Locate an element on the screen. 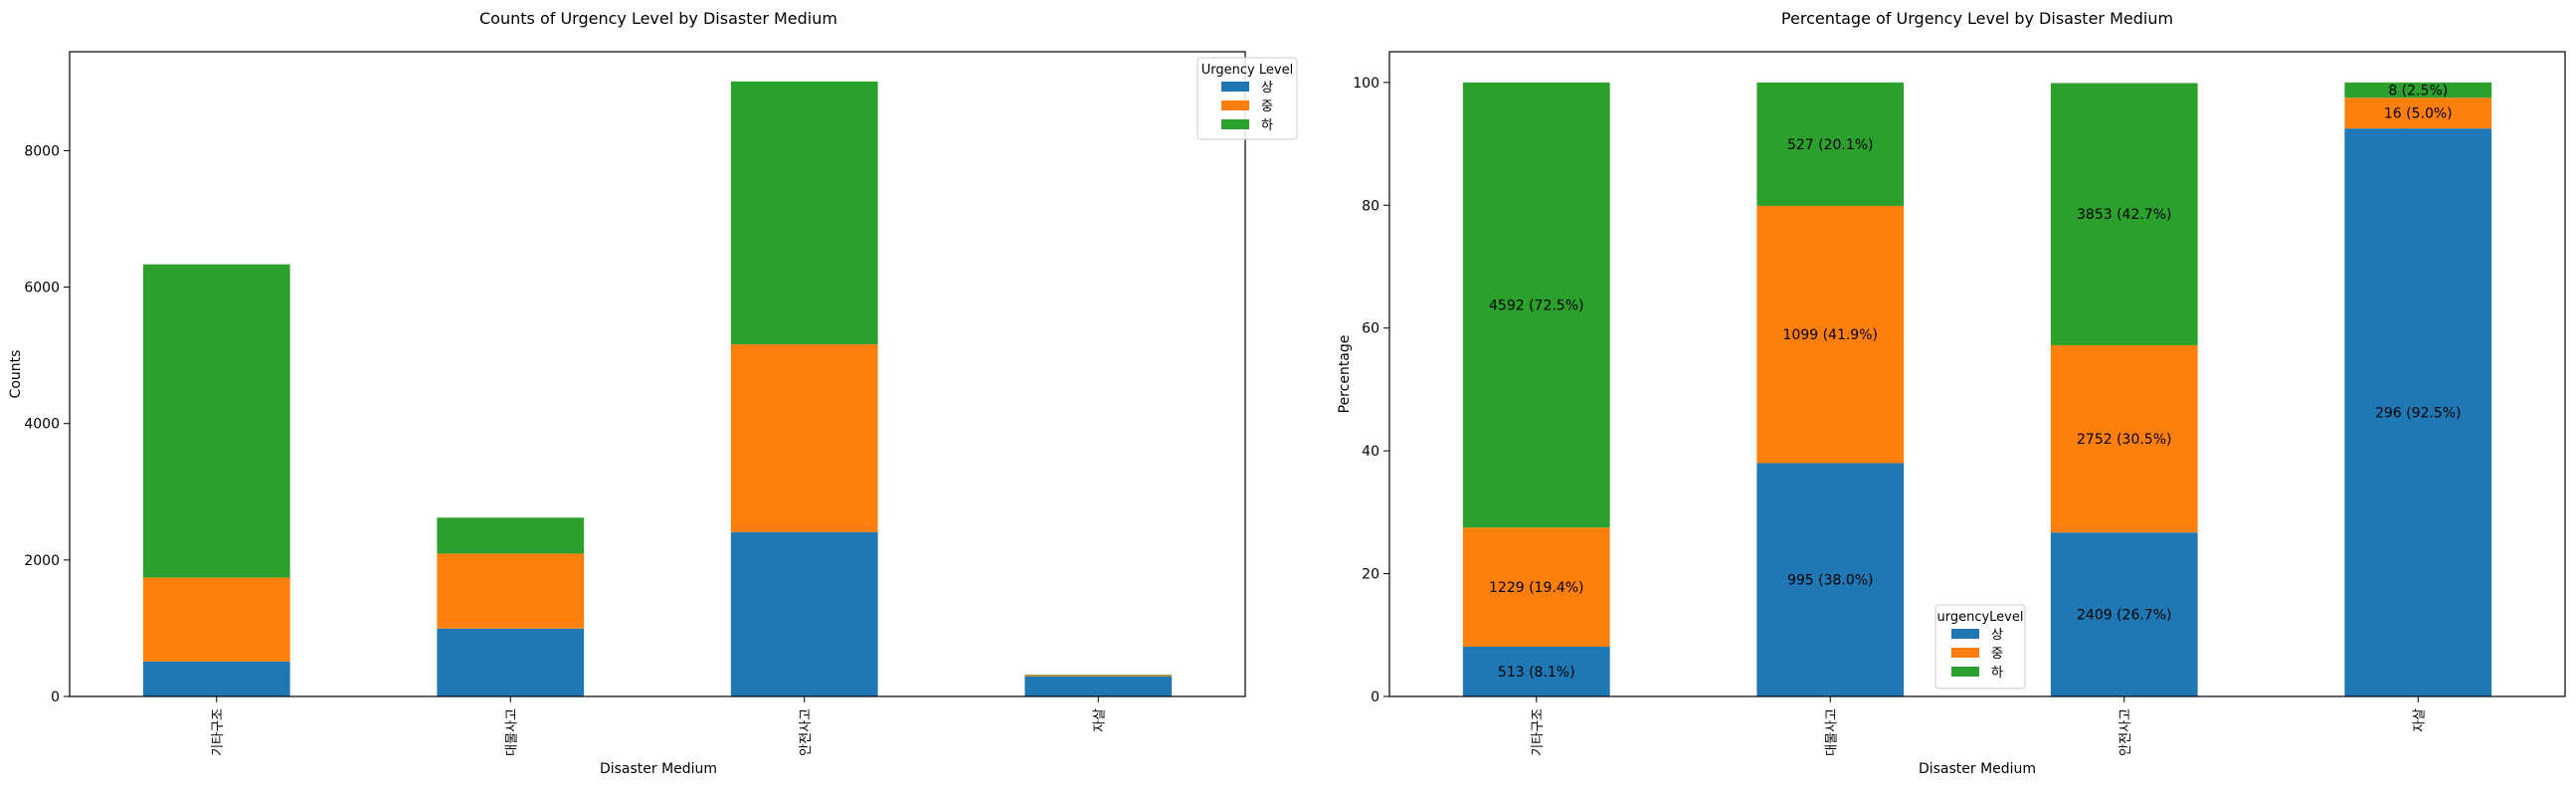 The height and width of the screenshot is (786, 2576). data-label-2-1: 2752 (30.5%) is located at coordinates (2124, 440).